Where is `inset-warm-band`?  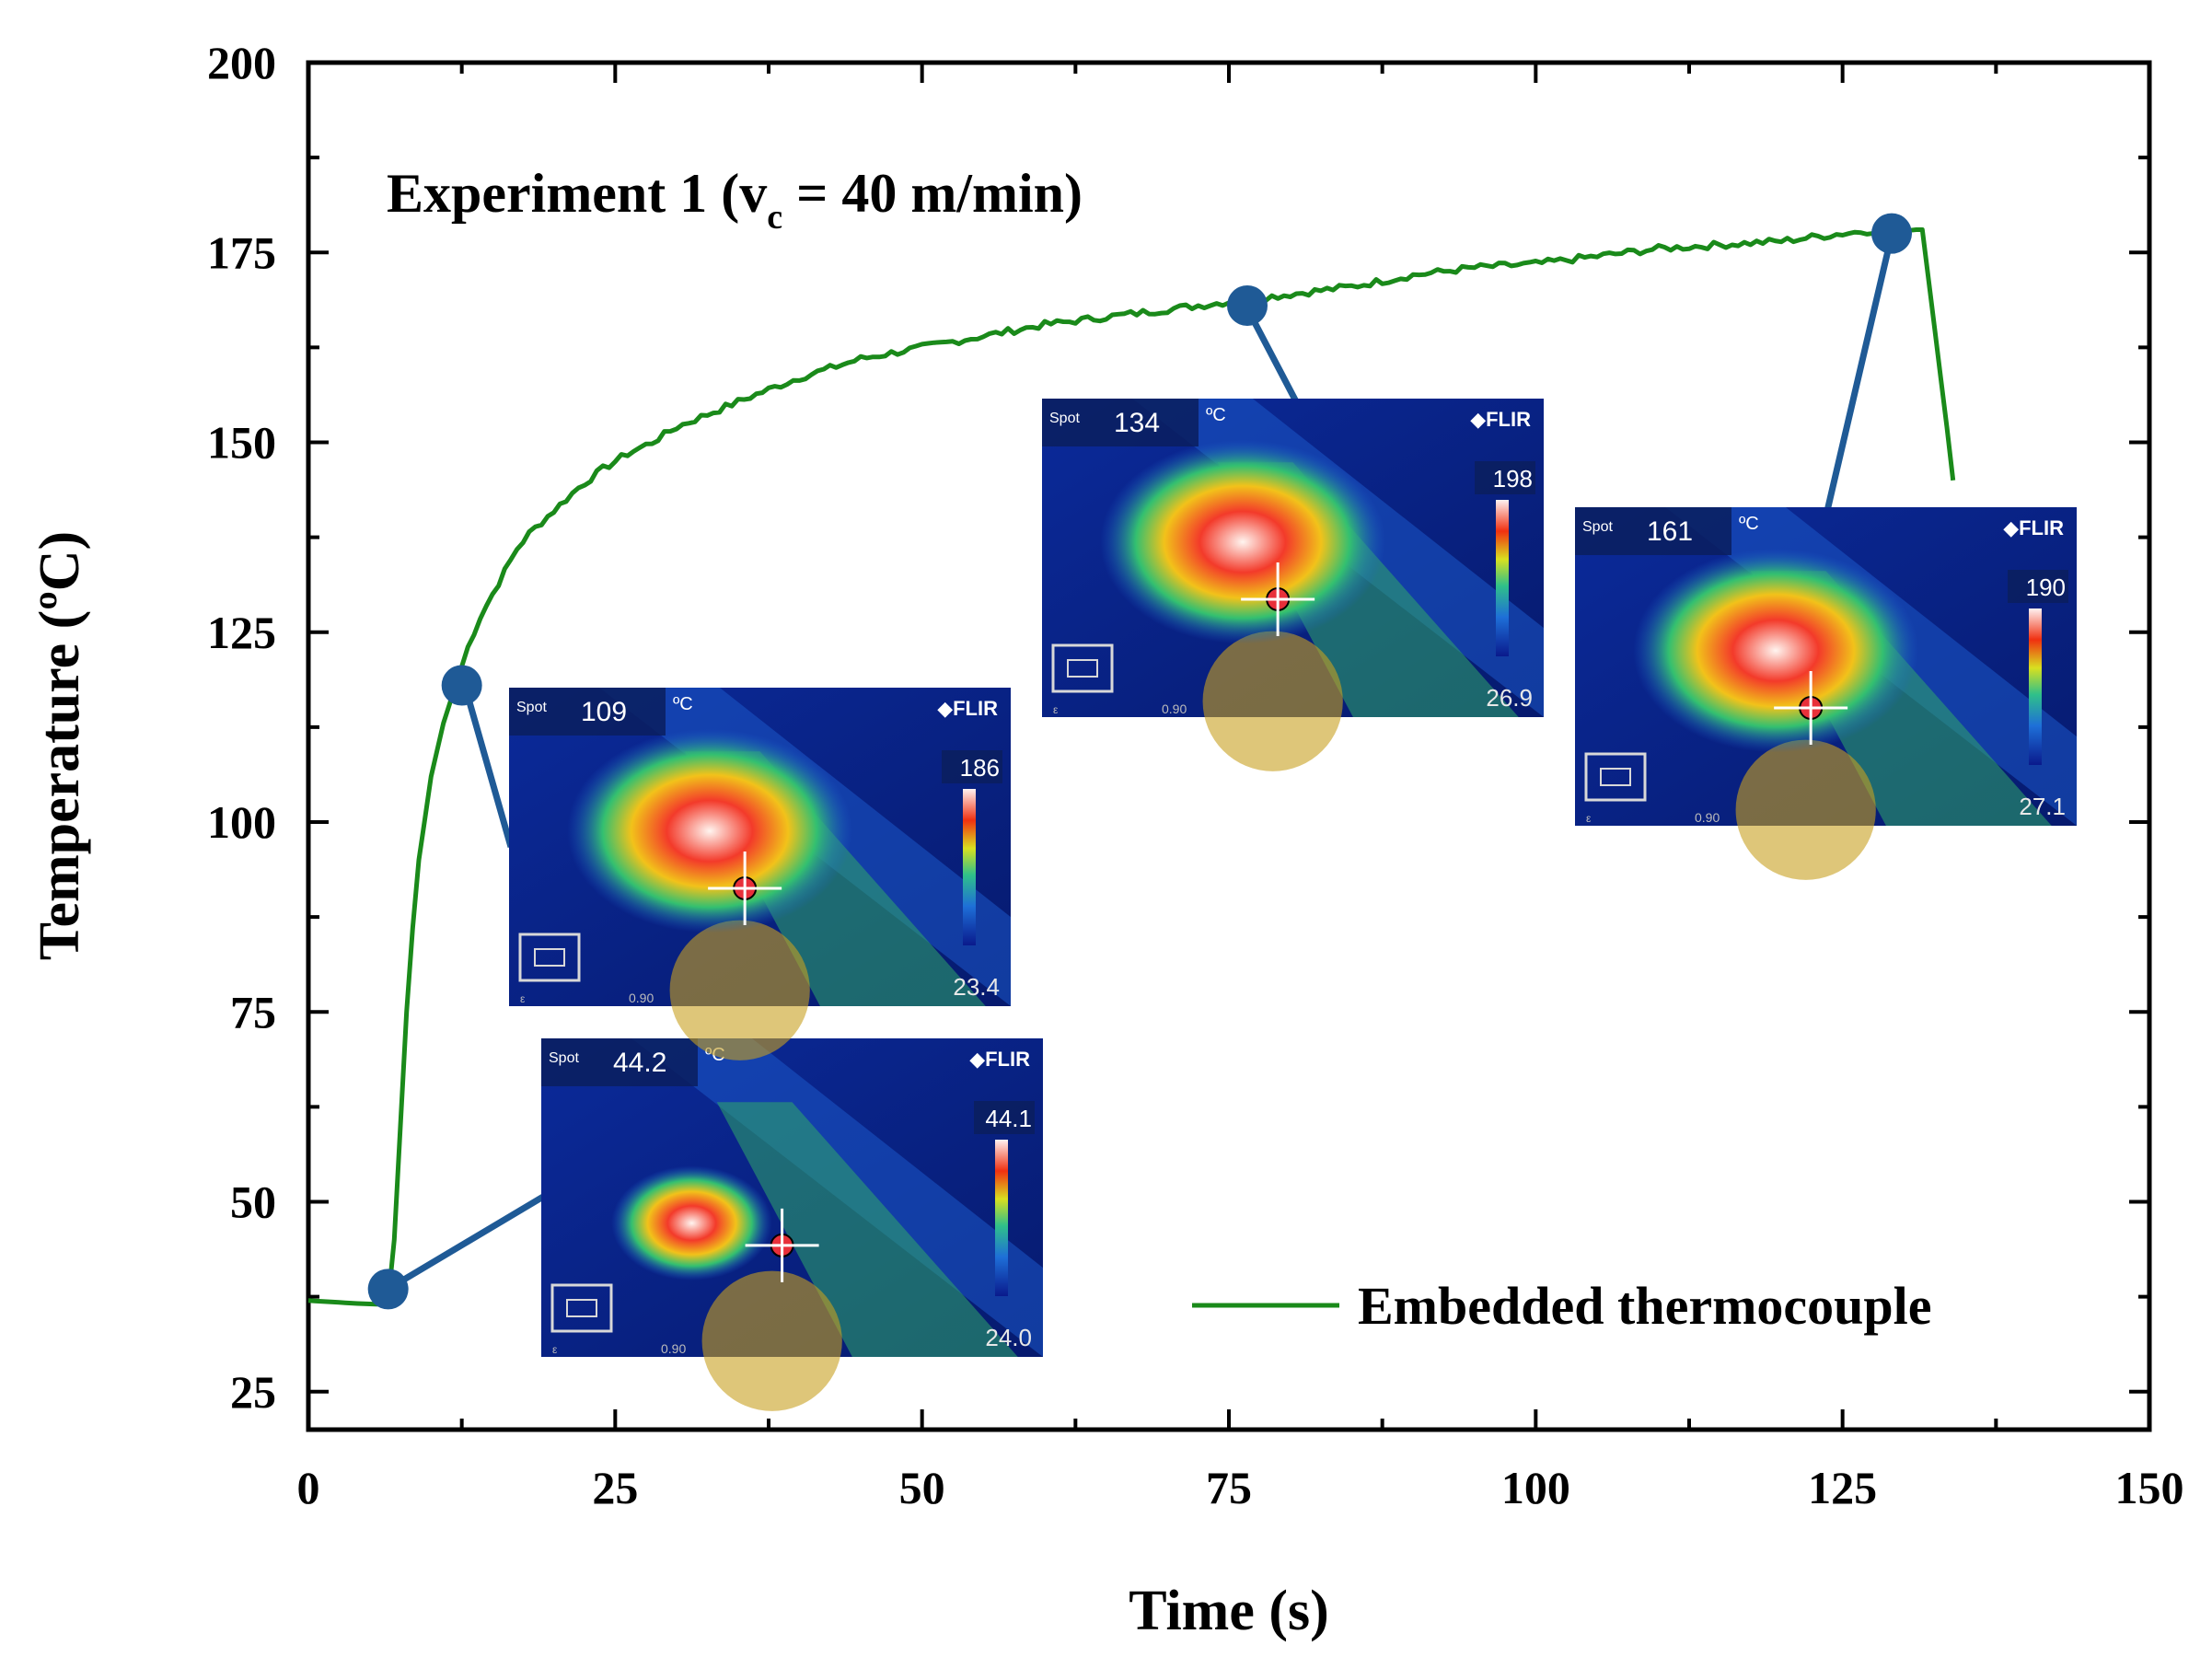 inset-warm-band is located at coordinates (867, 1229).